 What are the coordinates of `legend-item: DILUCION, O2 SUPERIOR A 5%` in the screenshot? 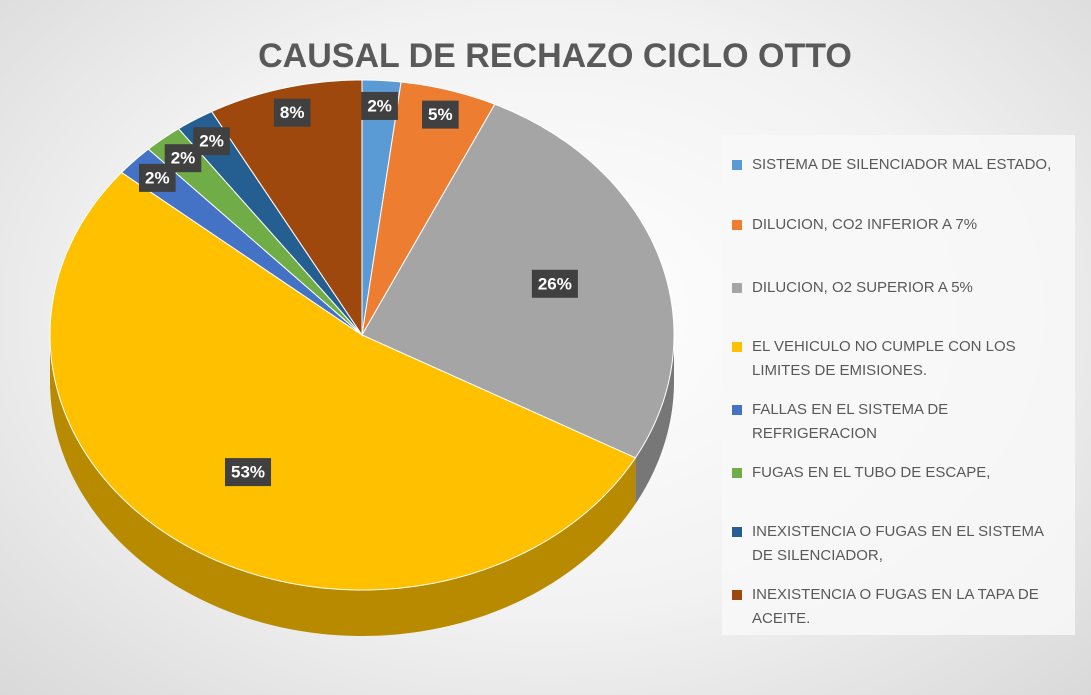 It's located at (897, 288).